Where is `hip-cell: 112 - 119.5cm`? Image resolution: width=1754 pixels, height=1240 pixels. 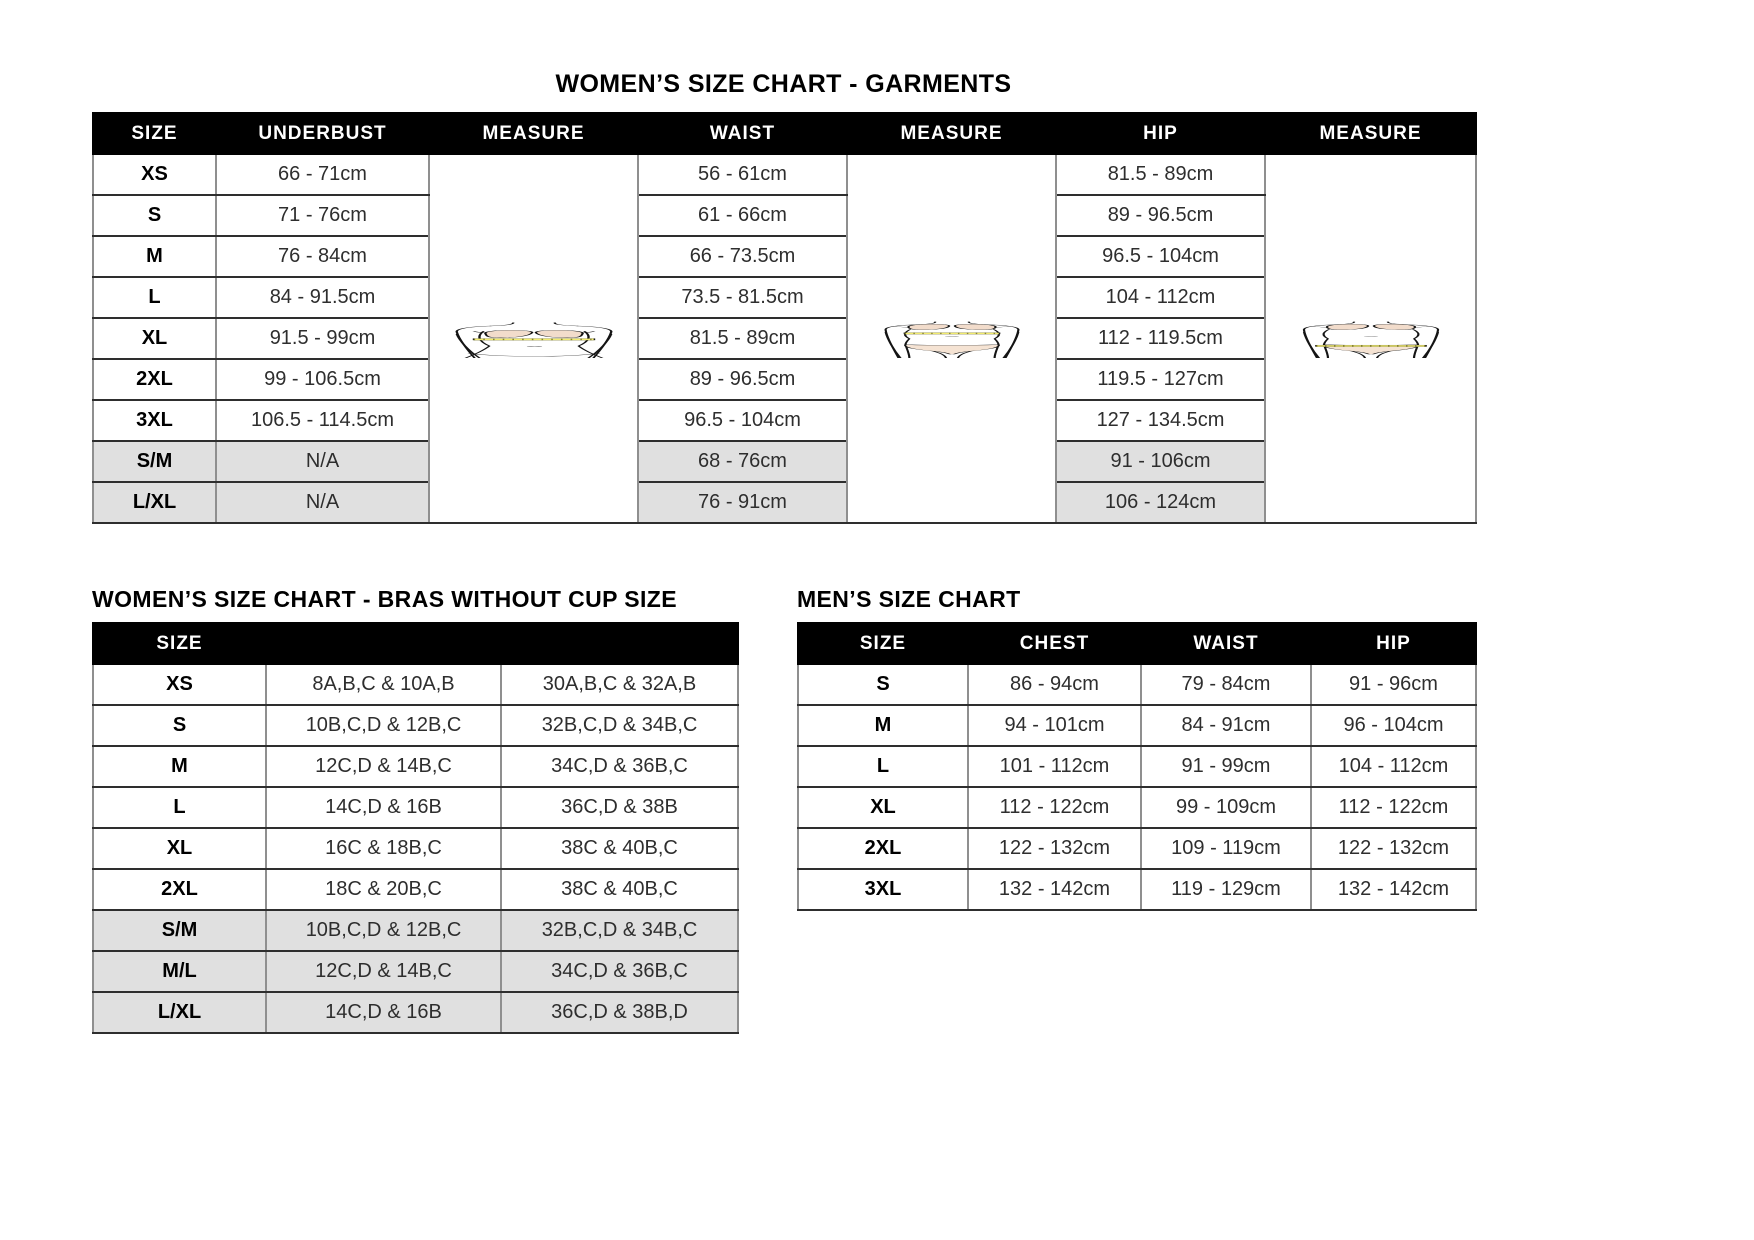
hip-cell: 112 - 119.5cm is located at coordinates (1160, 338).